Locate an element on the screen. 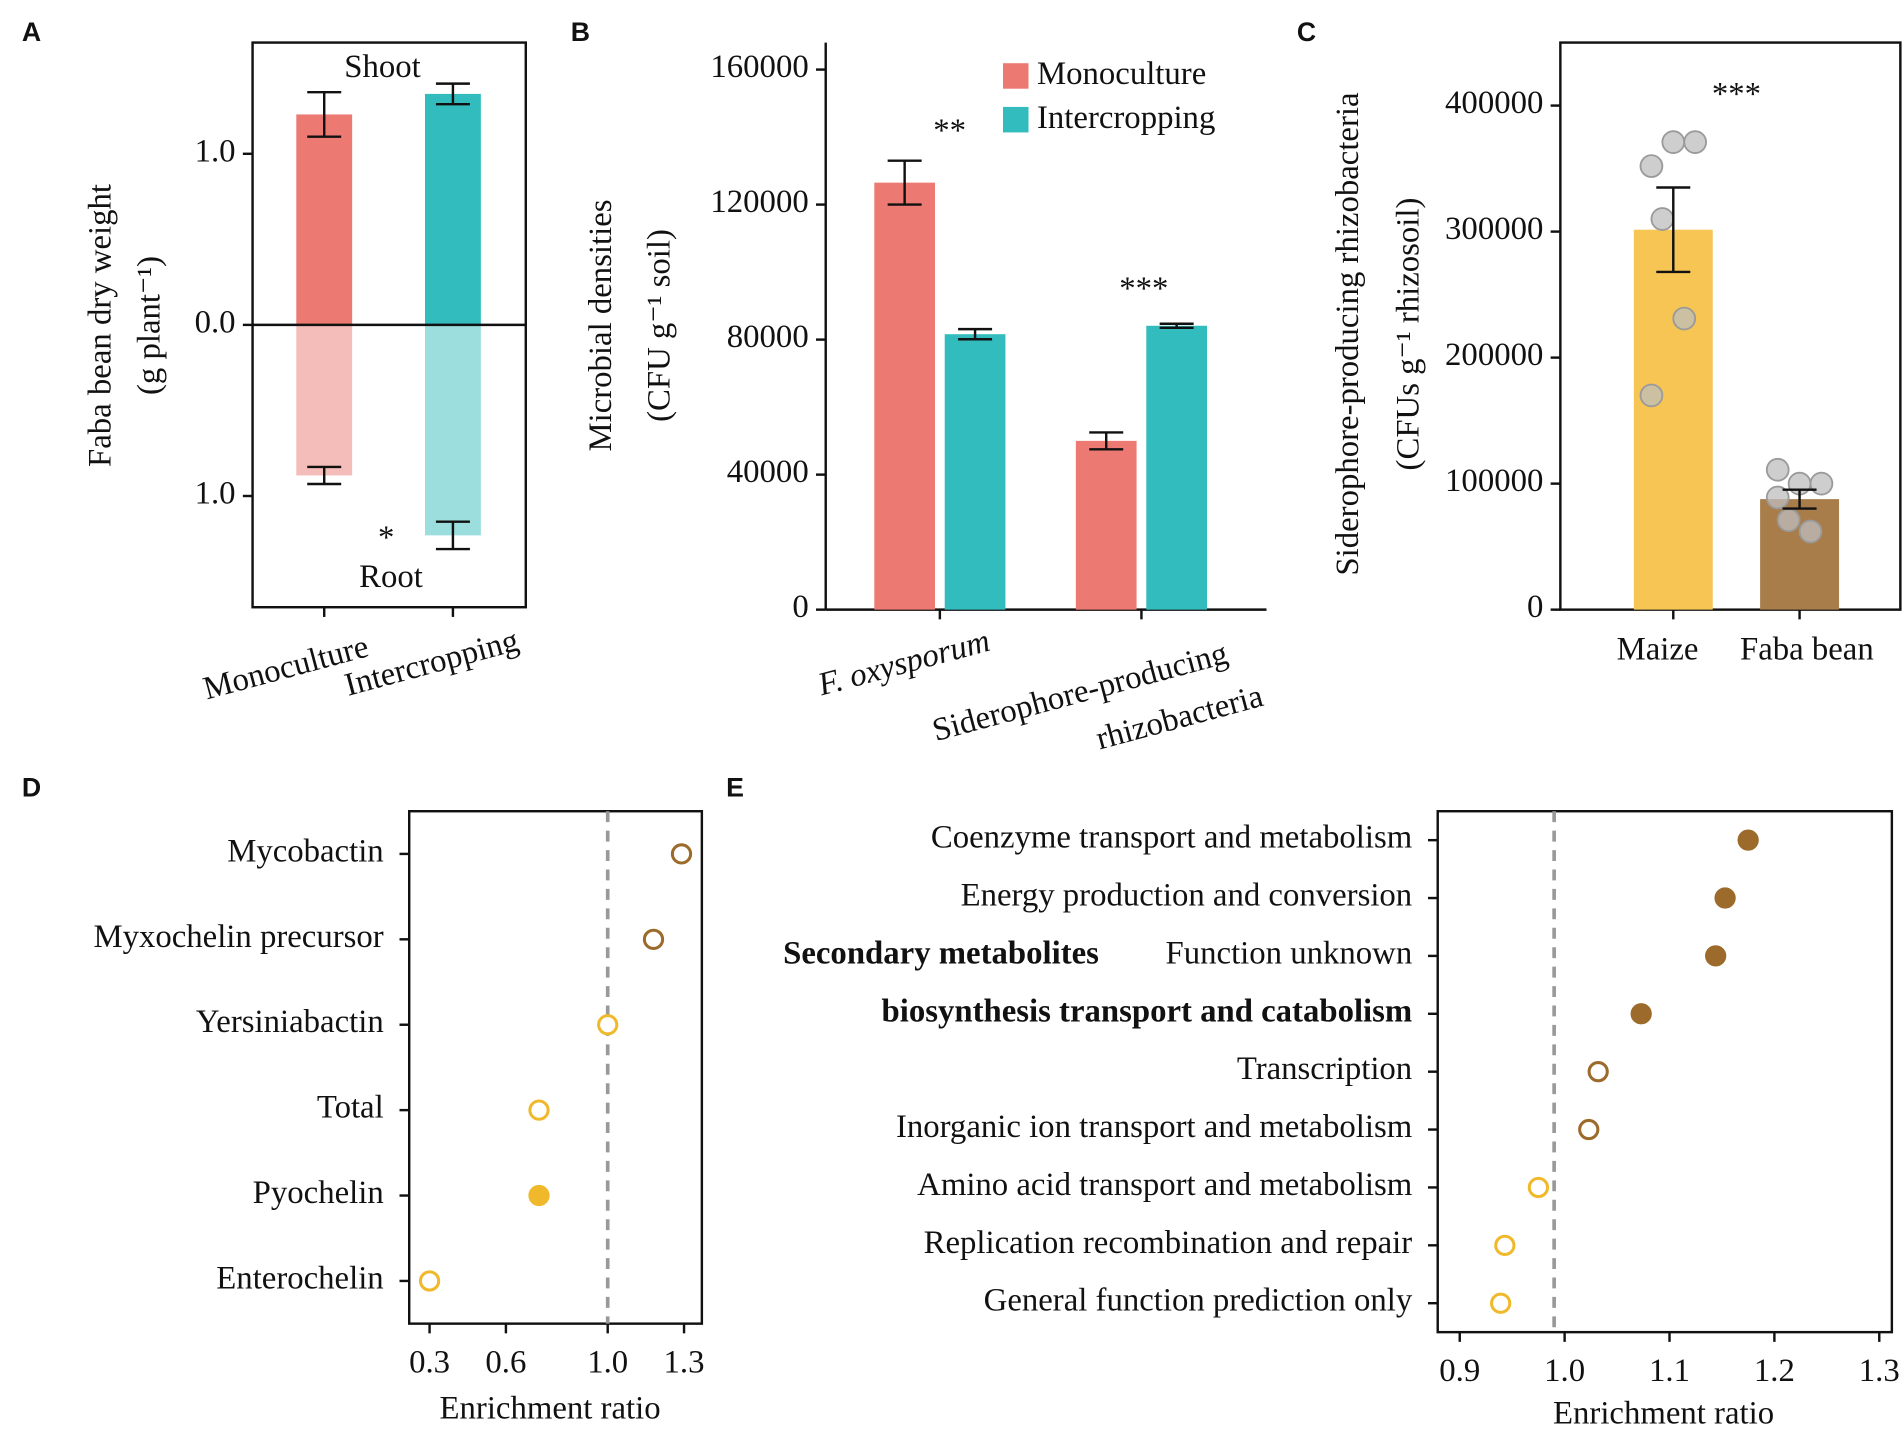 Image resolution: width=1904 pixels, height=1433 pixels. y-tick-label: 40000 is located at coordinates (768, 472).